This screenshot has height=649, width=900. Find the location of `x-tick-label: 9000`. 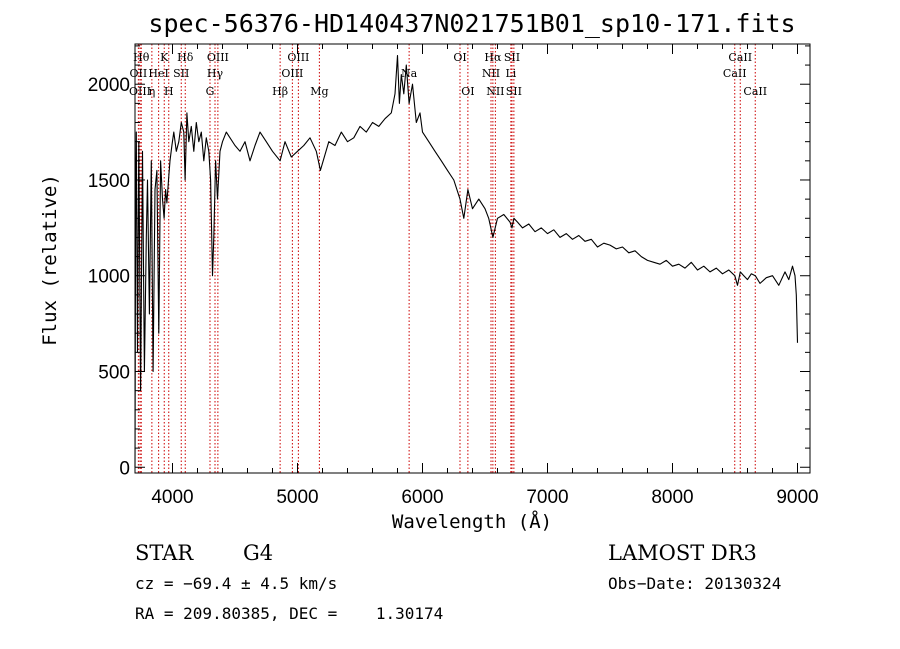

x-tick-label: 9000 is located at coordinates (797, 497).